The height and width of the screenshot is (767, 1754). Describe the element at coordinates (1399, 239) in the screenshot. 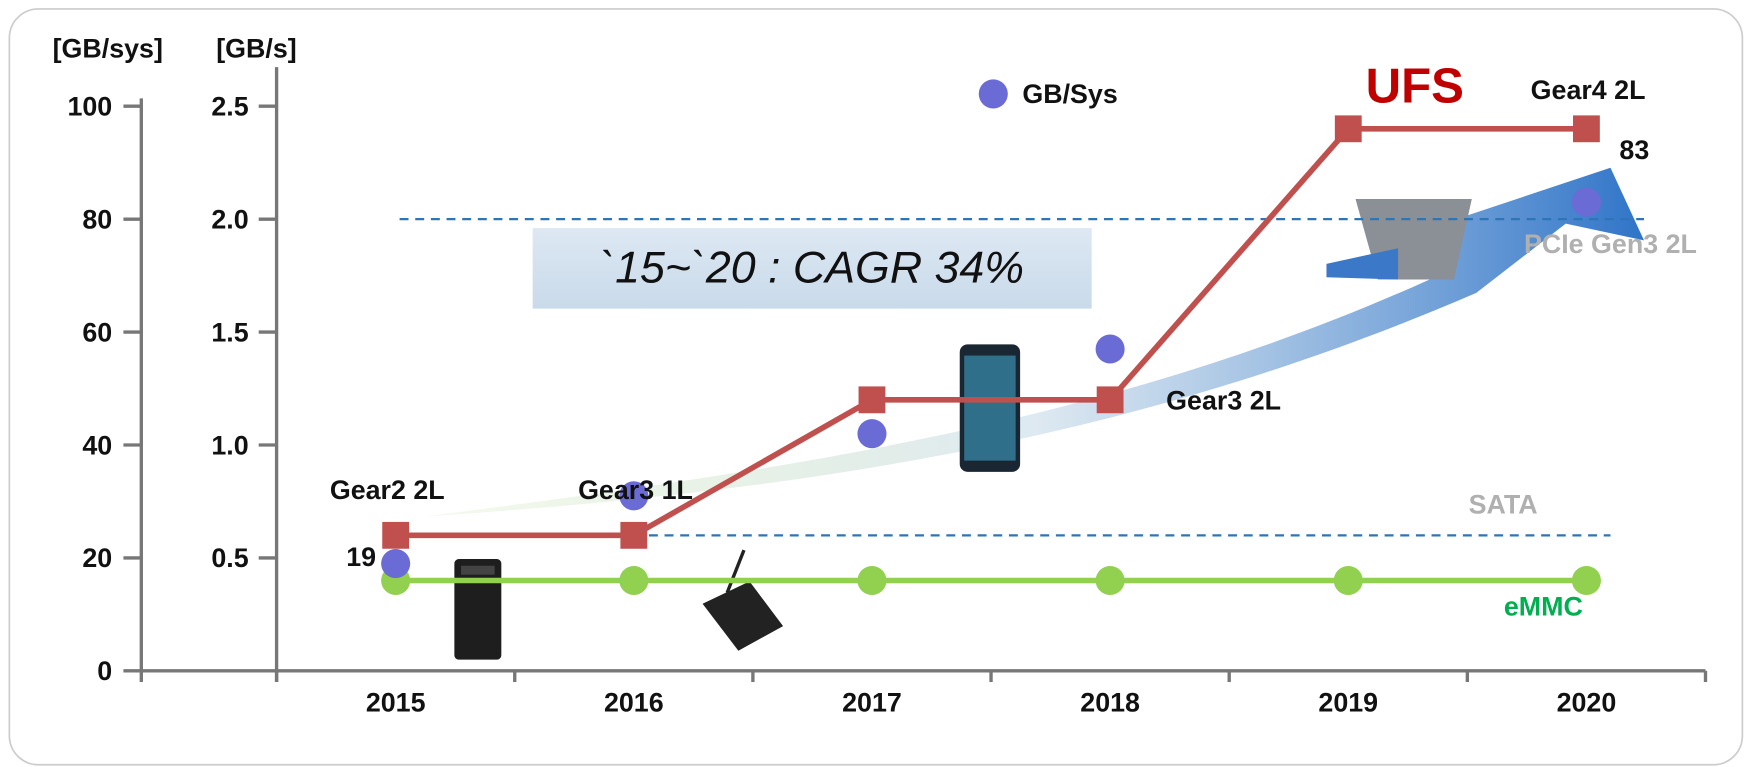

I see `device-tablet` at that location.